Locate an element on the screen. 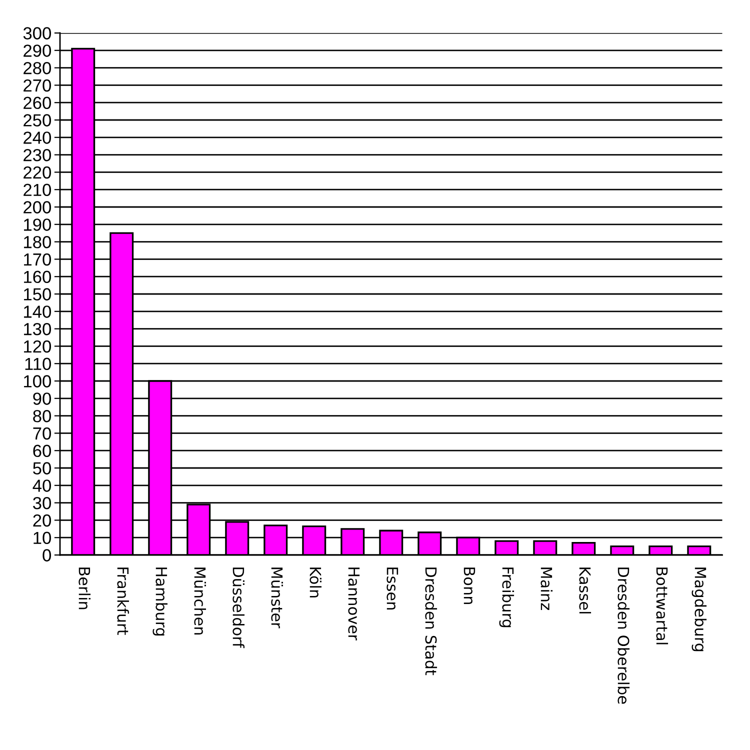 The height and width of the screenshot is (750, 750). y-tick-label: 50 is located at coordinates (42, 468).